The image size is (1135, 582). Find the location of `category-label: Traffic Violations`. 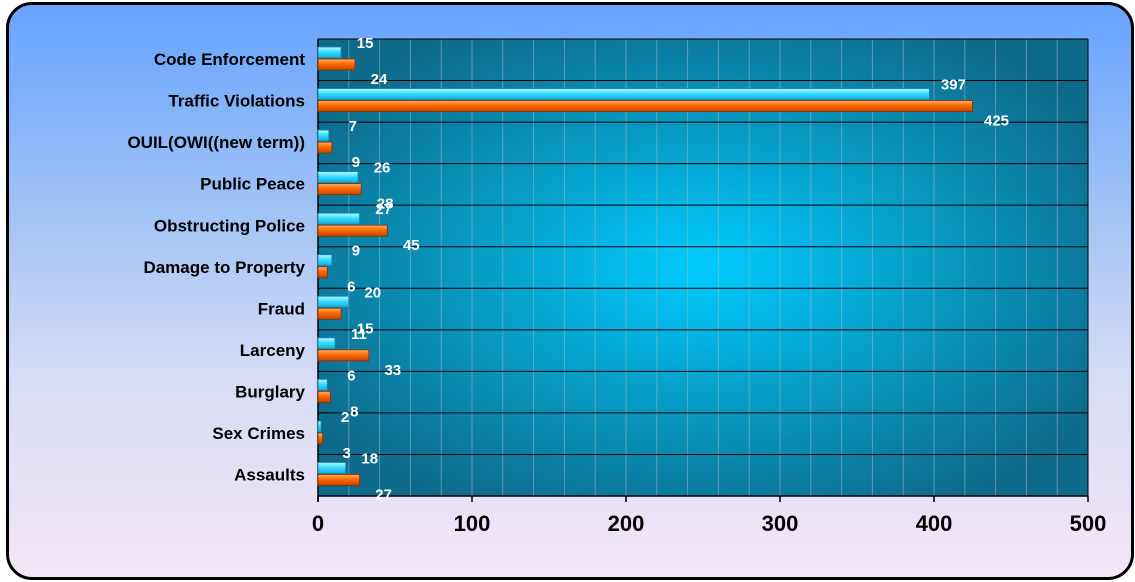

category-label: Traffic Violations is located at coordinates (236, 101).